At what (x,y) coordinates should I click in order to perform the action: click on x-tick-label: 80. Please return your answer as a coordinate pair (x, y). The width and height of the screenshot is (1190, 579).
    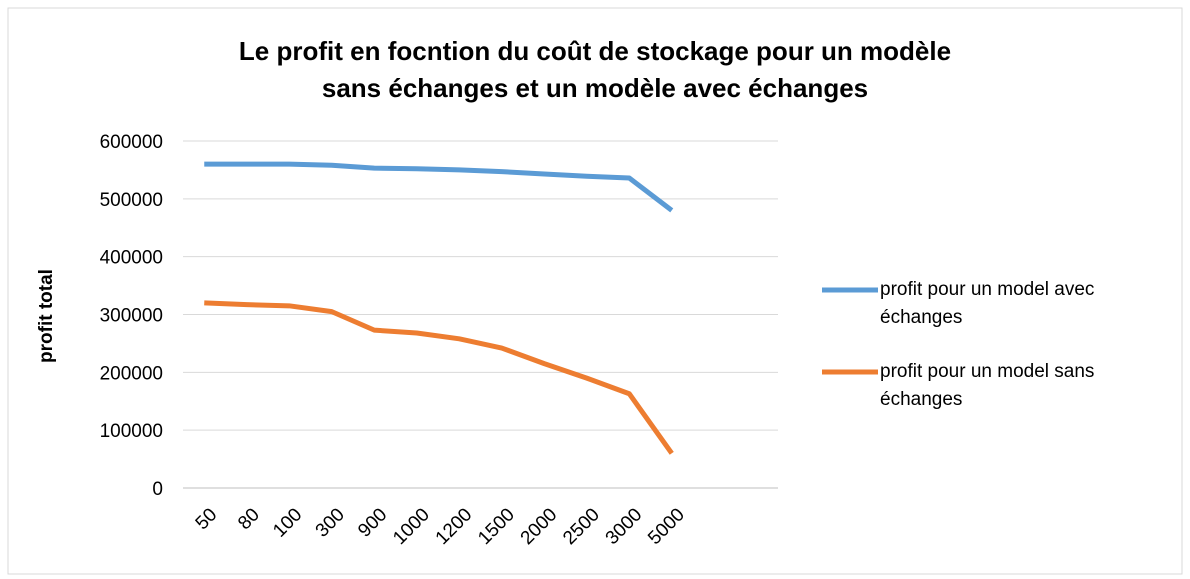
    Looking at the image, I should click on (249, 519).